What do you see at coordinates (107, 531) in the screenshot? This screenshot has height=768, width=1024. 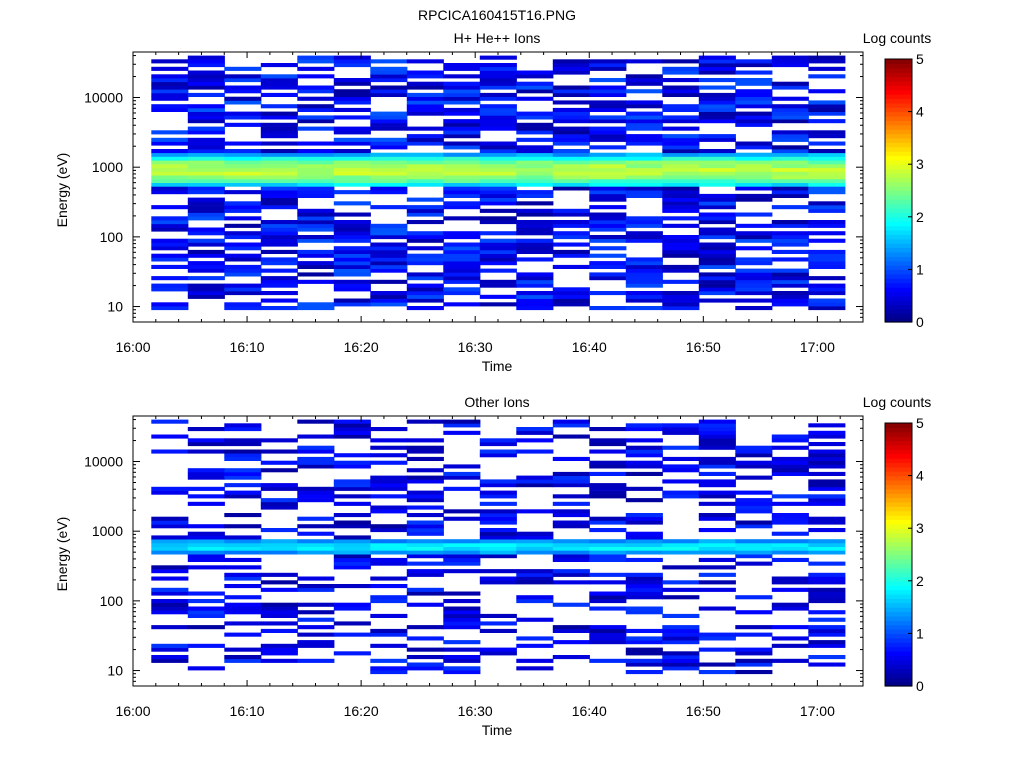 I see `y-tick-label: 1000` at bounding box center [107, 531].